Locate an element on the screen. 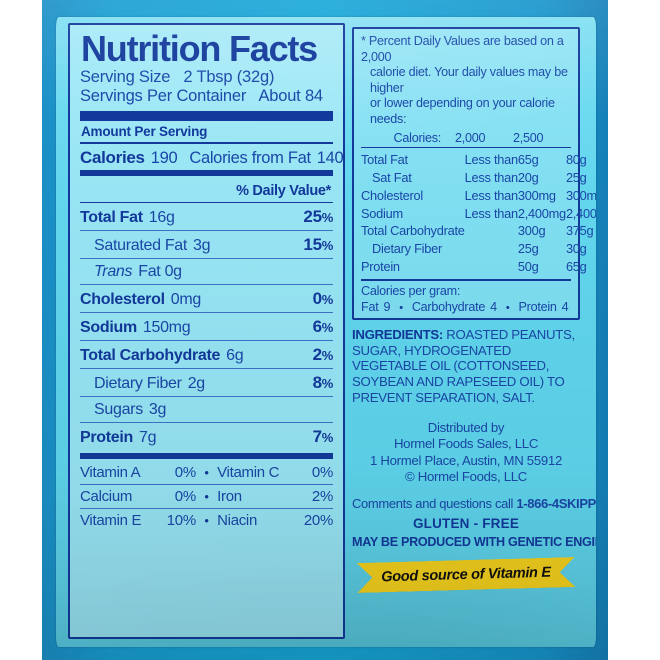 The height and width of the screenshot is (660, 660). nutrient-daily-value: 2% is located at coordinates (323, 354).